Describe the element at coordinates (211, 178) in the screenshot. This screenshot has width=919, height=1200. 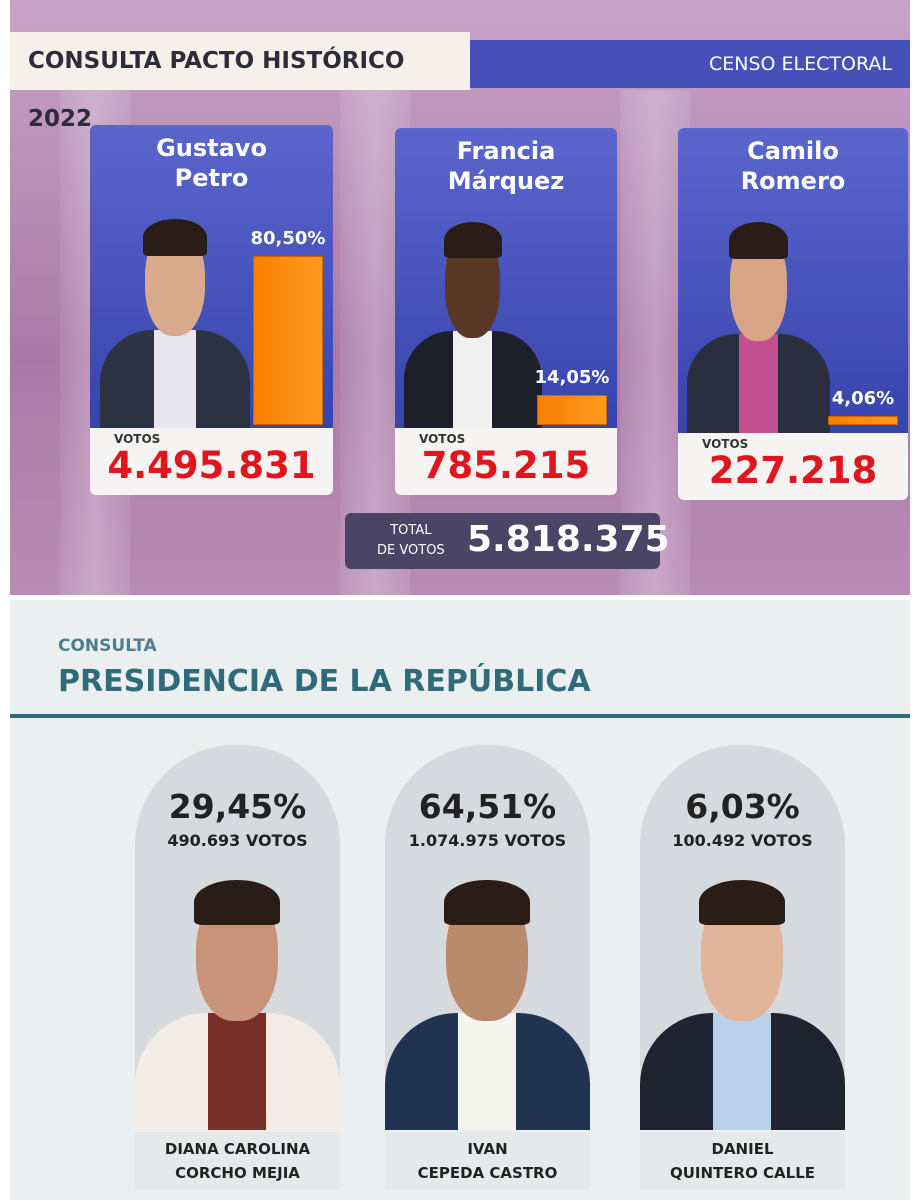
I see `name-line: Petro` at that location.